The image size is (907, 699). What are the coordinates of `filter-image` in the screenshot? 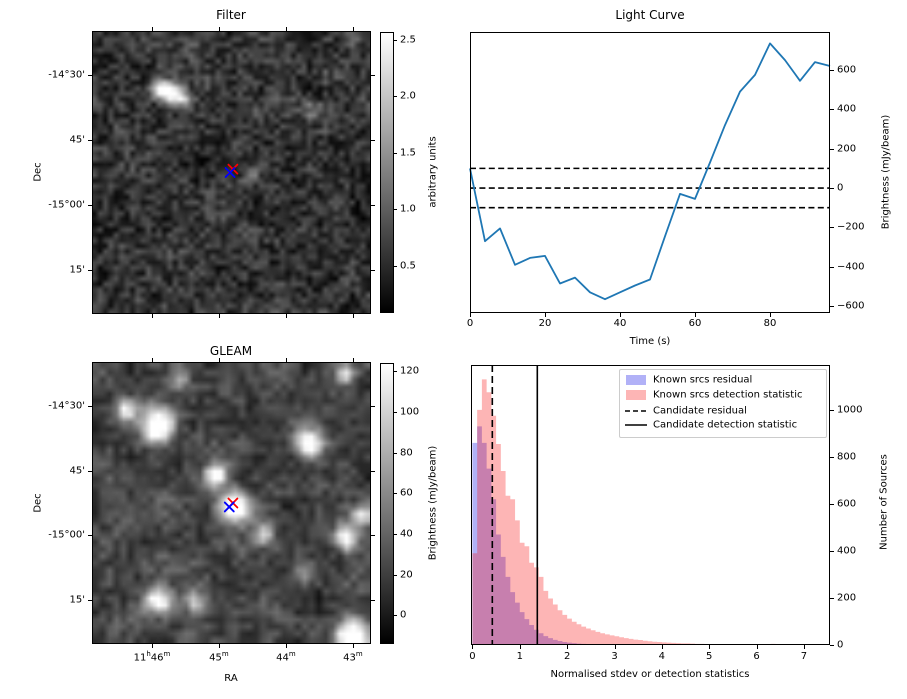 It's located at (231, 172).